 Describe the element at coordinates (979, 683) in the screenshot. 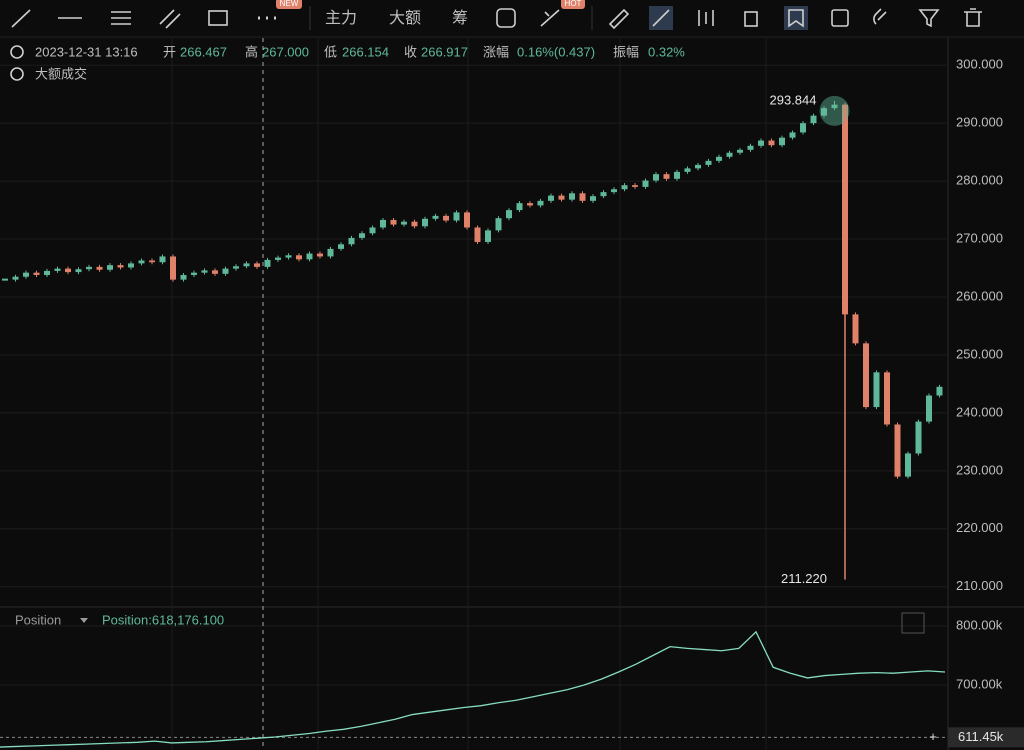

I see `y-tick-label: 700.00k` at that location.